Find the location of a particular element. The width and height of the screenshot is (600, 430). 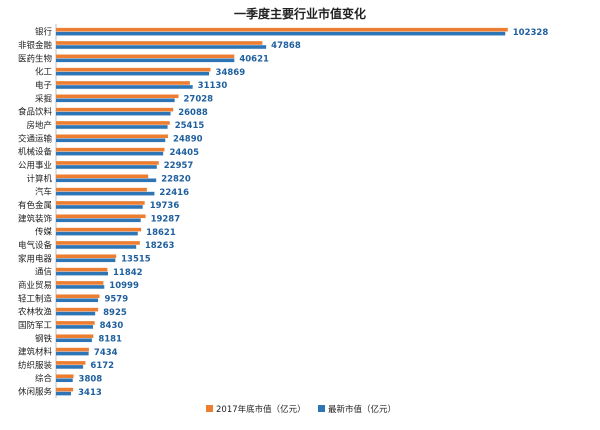

category-label: 交通运输 is located at coordinates (35, 138).